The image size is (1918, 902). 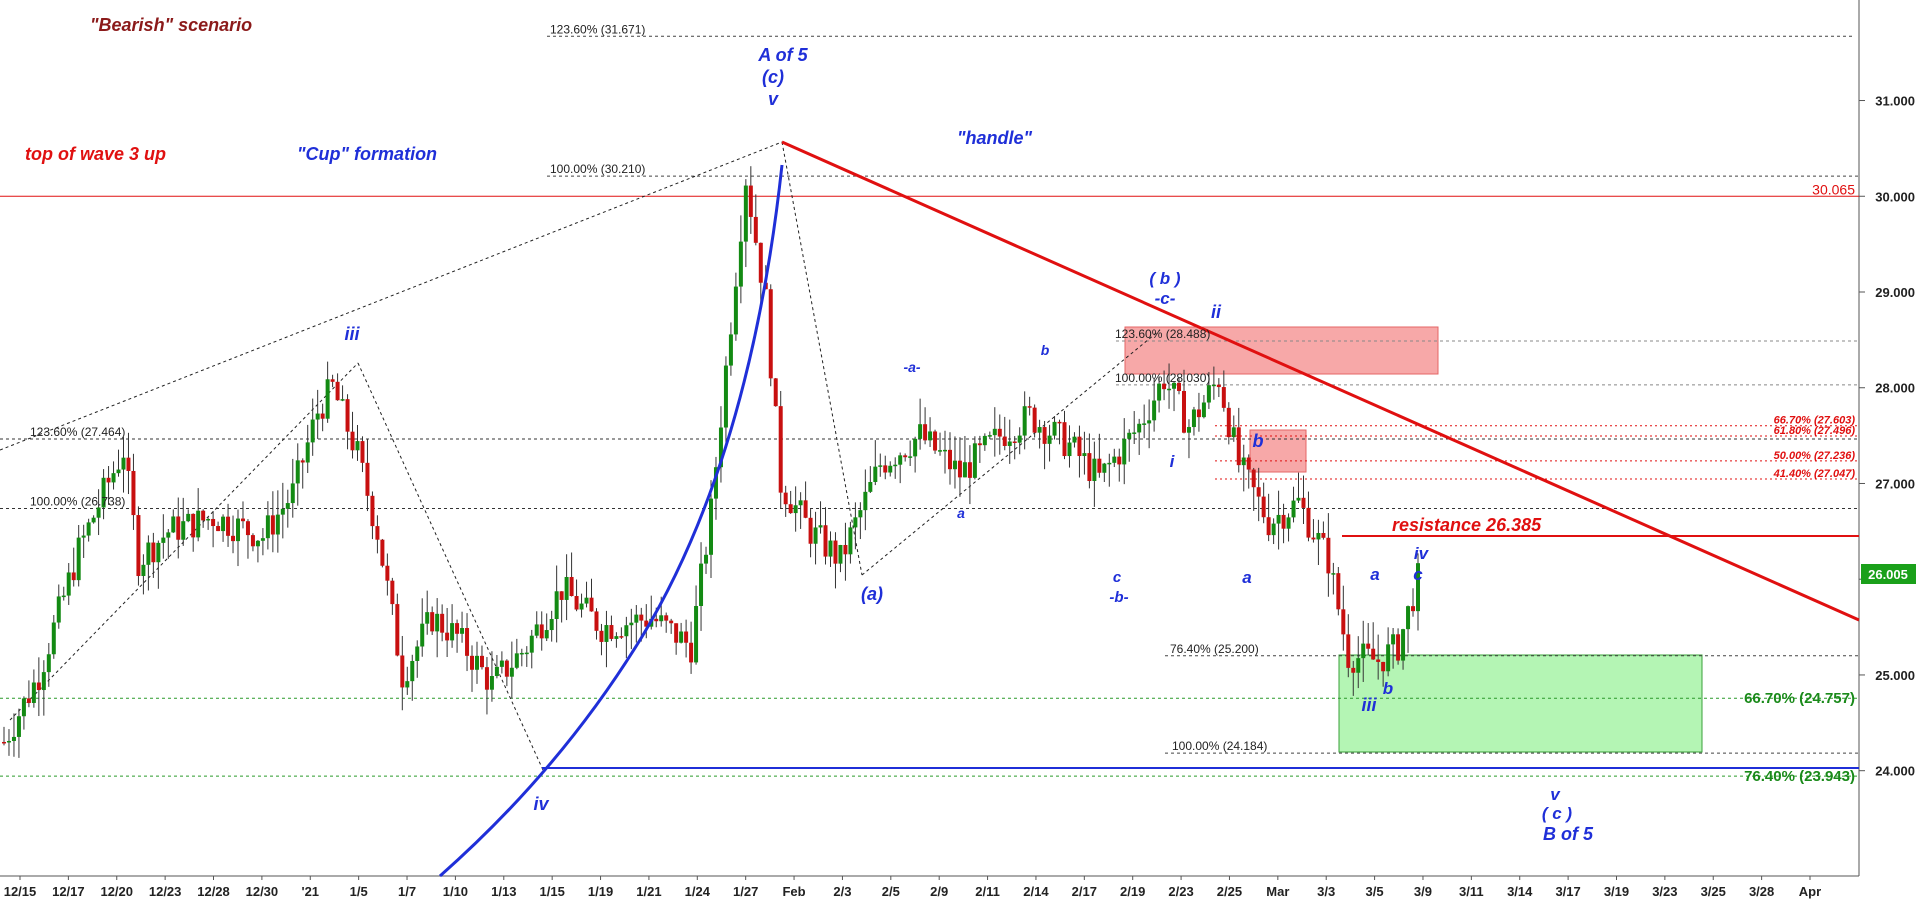 What do you see at coordinates (1369, 705) in the screenshot?
I see `wave-iii-mar-label: iii` at bounding box center [1369, 705].